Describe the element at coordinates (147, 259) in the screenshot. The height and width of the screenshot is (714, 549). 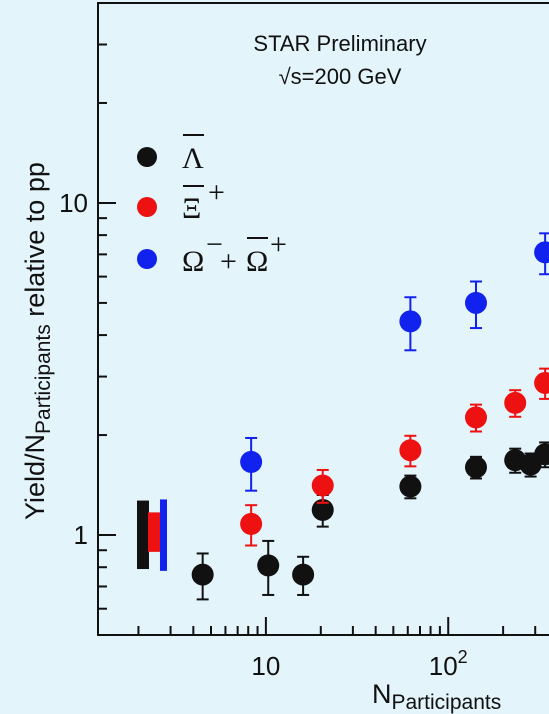
I see `legend-marker-omega` at that location.